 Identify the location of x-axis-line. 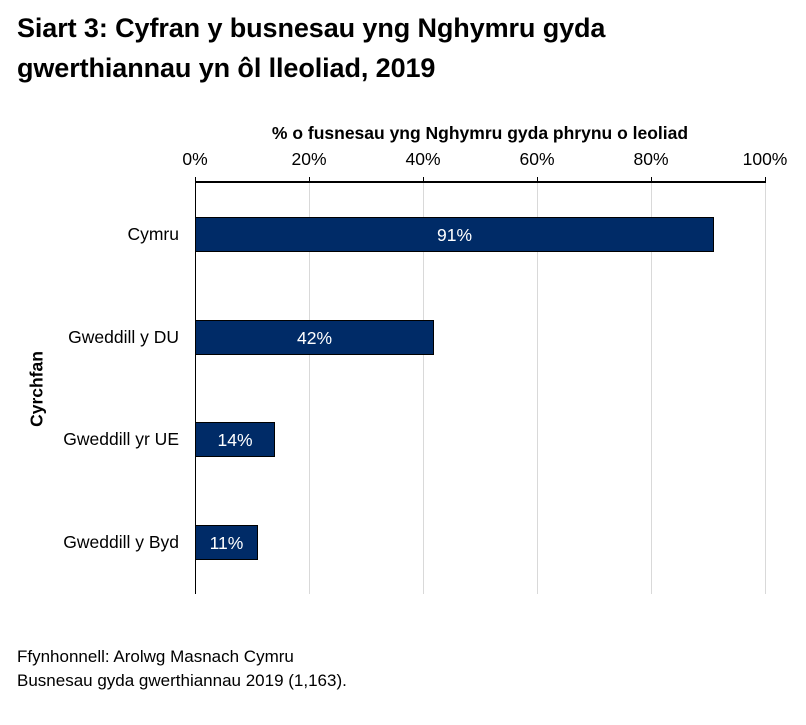
(480, 182).